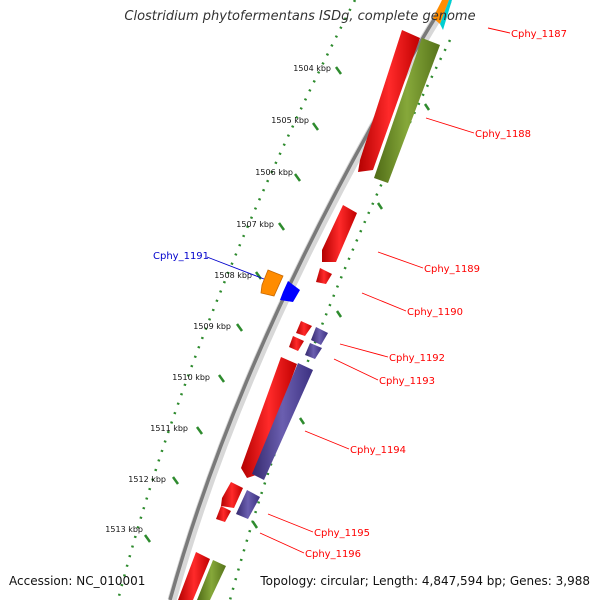 The image size is (600, 600). Describe the element at coordinates (233, 275) in the screenshot. I see `kbp-label: 1508 kbp` at that location.